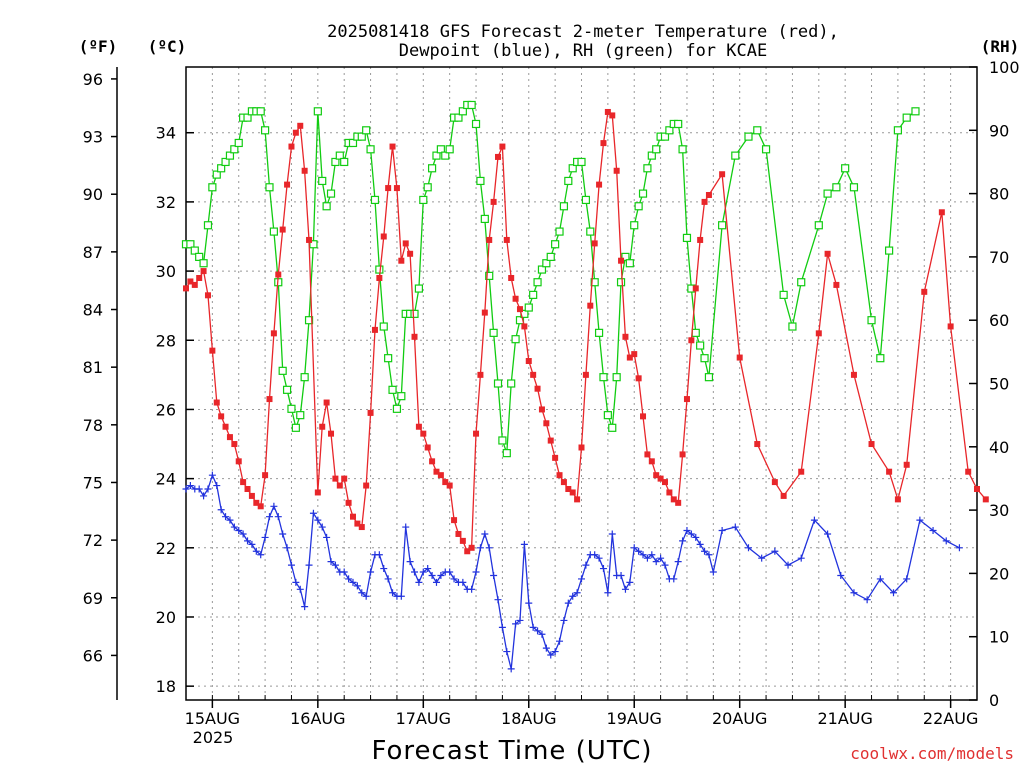 The height and width of the screenshot is (768, 1024). Describe the element at coordinates (93, 598) in the screenshot. I see `fahrenheit-tick-label: 69` at that location.